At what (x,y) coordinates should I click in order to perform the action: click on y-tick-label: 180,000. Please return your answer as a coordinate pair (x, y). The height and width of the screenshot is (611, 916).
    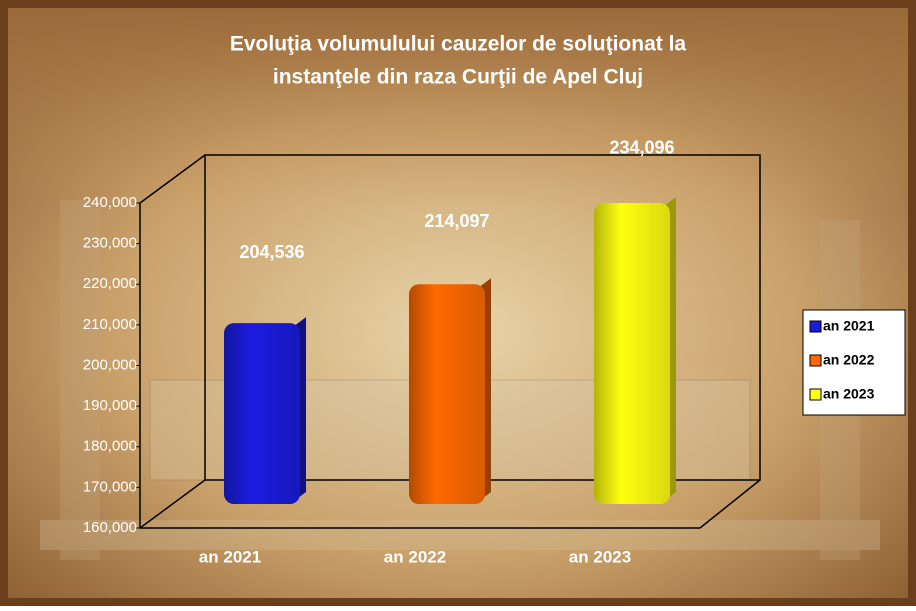
    Looking at the image, I should click on (110, 446).